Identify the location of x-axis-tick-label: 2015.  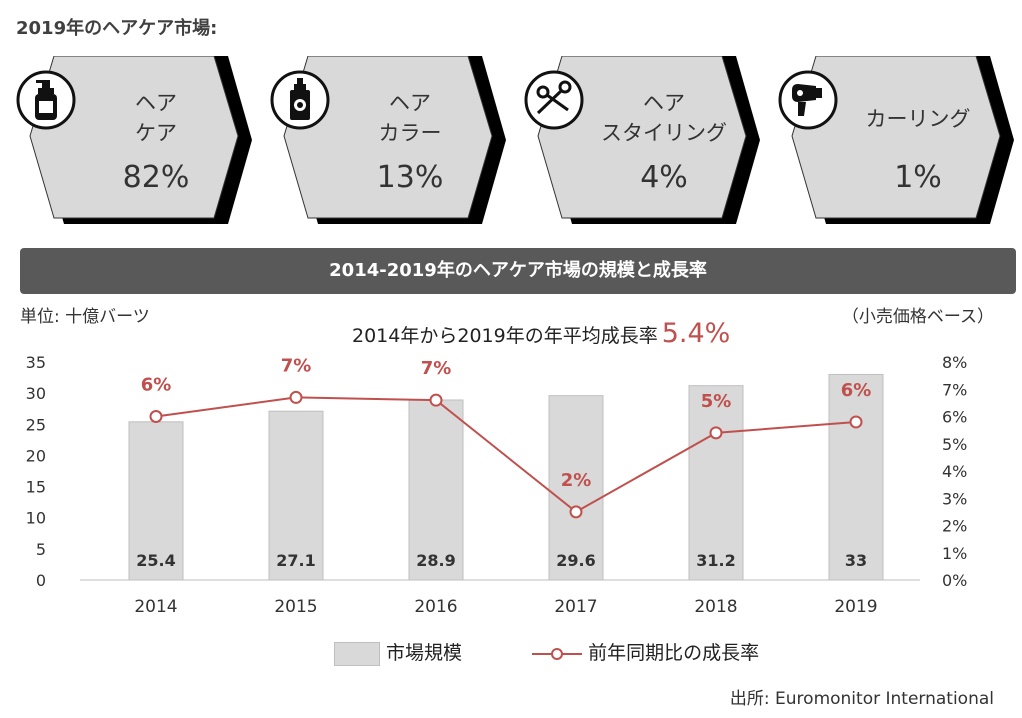
(295, 607).